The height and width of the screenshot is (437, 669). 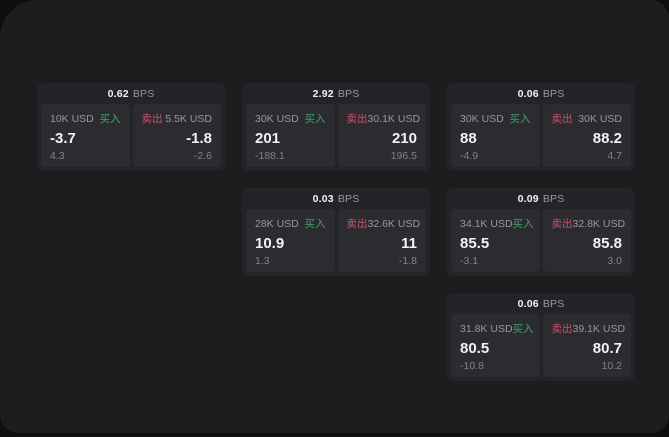 What do you see at coordinates (607, 243) in the screenshot?
I see `sell-price: 85.8` at bounding box center [607, 243].